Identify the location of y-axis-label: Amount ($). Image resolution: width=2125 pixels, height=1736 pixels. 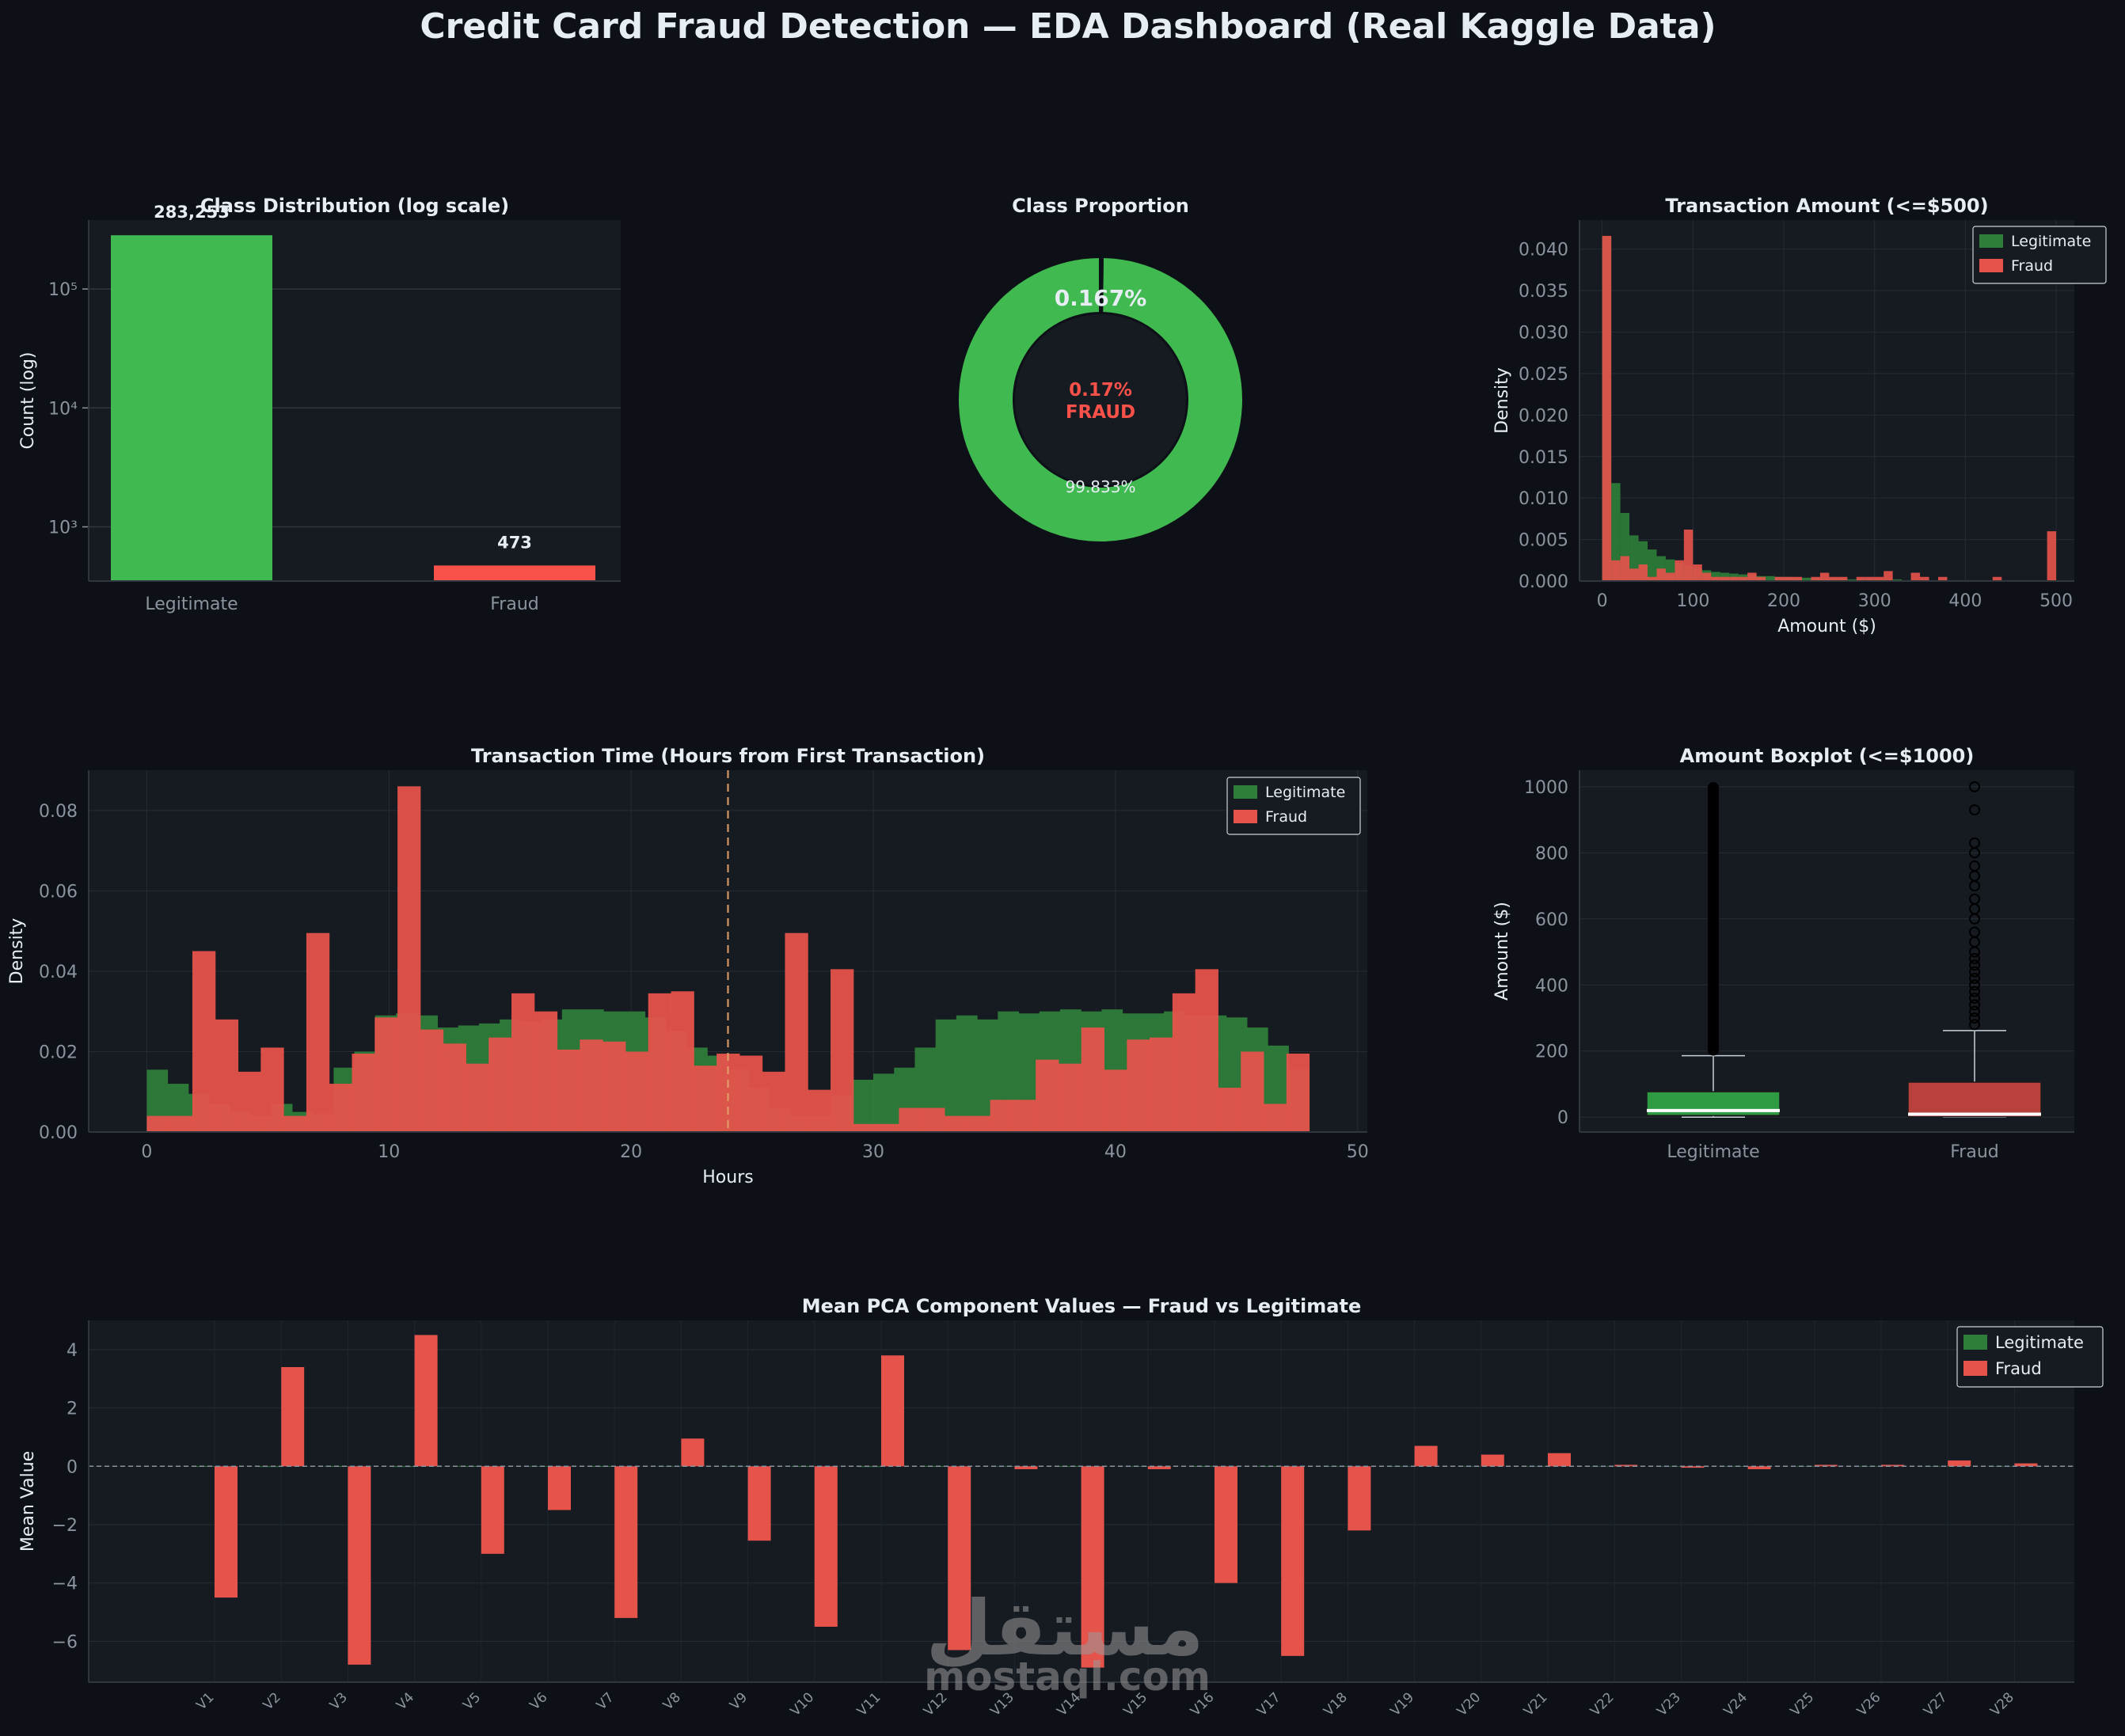
(1502, 952).